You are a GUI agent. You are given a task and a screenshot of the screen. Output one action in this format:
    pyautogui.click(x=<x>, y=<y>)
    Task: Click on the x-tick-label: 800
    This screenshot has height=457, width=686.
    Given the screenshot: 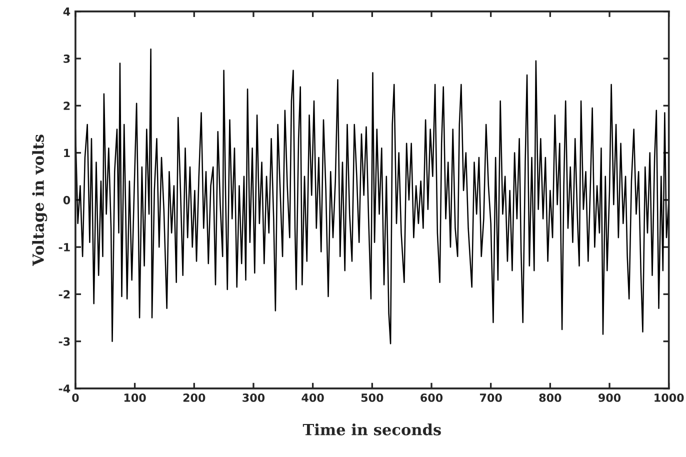 What is the action you would take?
    pyautogui.click(x=550, y=398)
    